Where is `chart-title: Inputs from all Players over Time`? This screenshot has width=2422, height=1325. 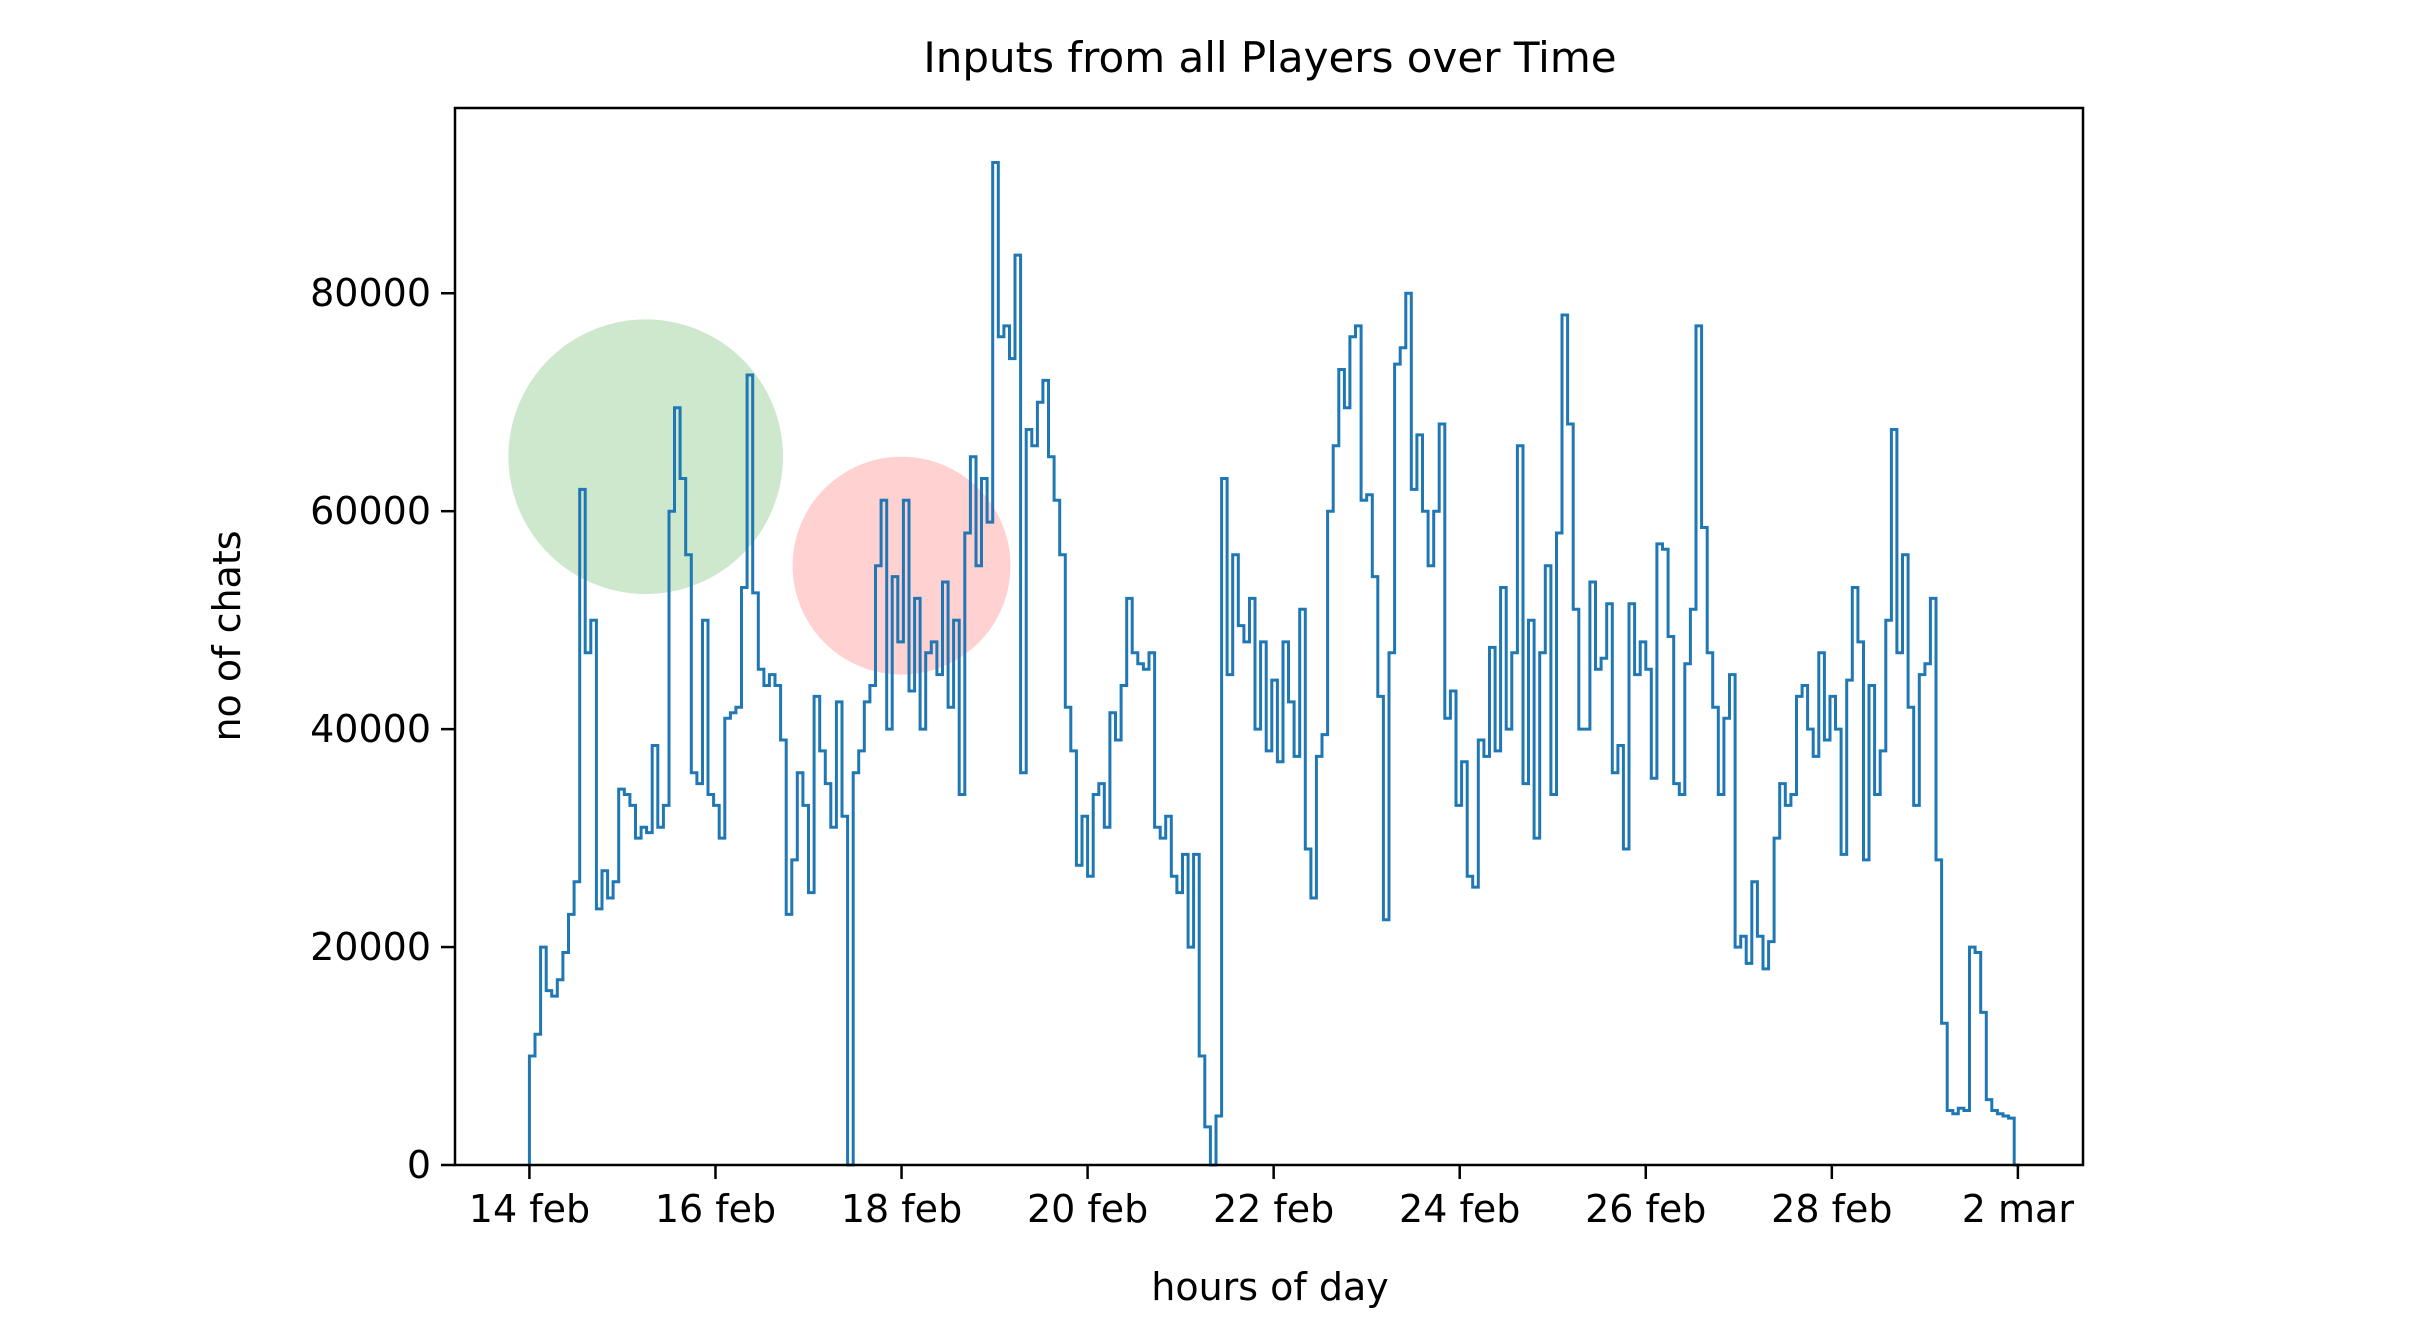 chart-title: Inputs from all Players over Time is located at coordinates (1269, 57).